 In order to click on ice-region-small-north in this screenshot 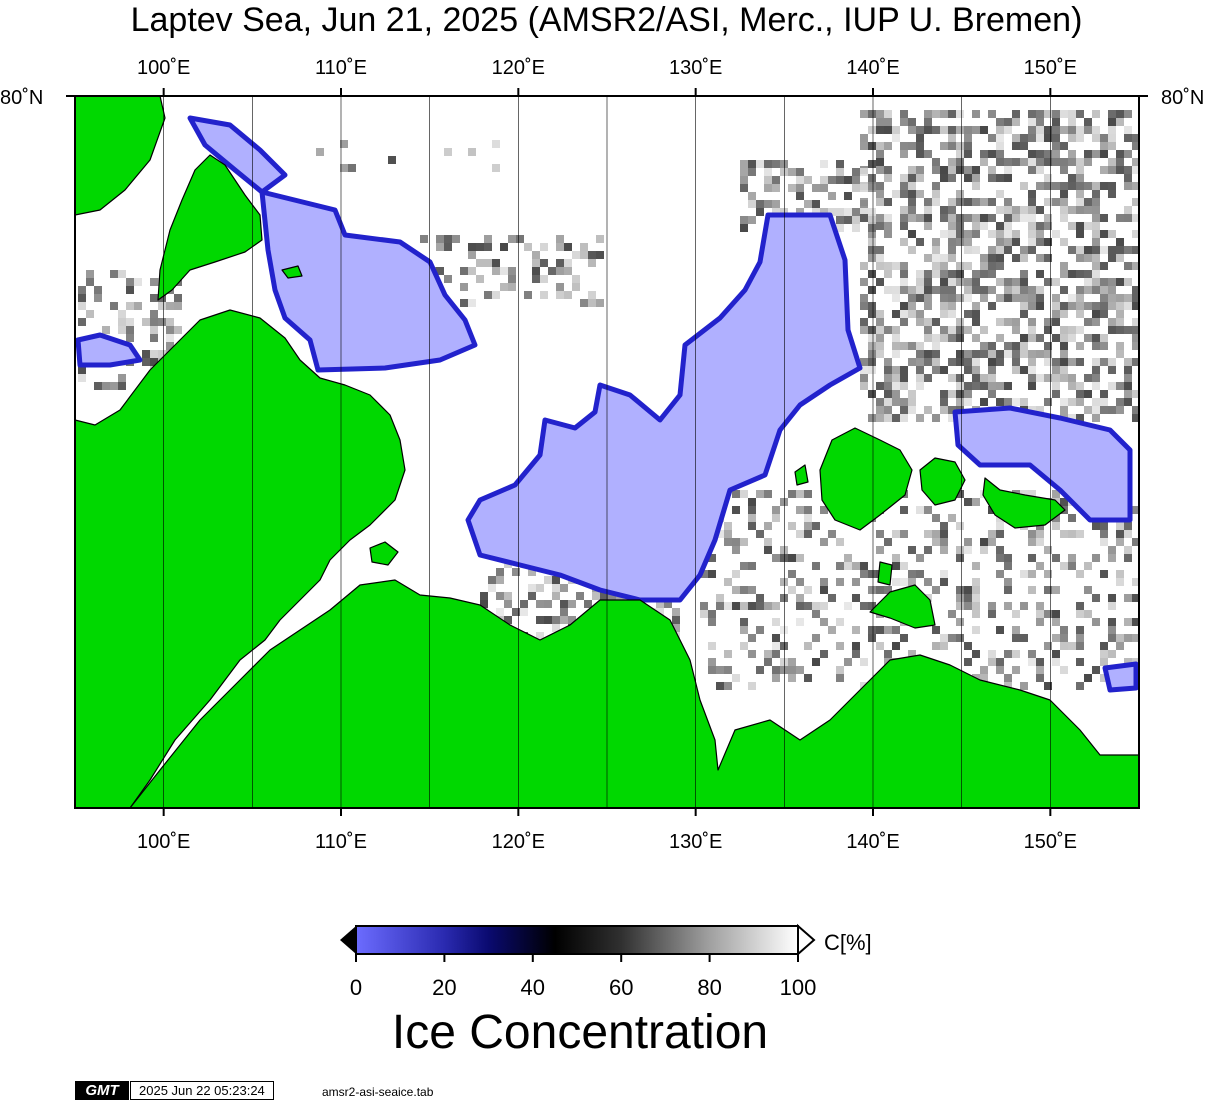, I will do `click(237, 155)`.